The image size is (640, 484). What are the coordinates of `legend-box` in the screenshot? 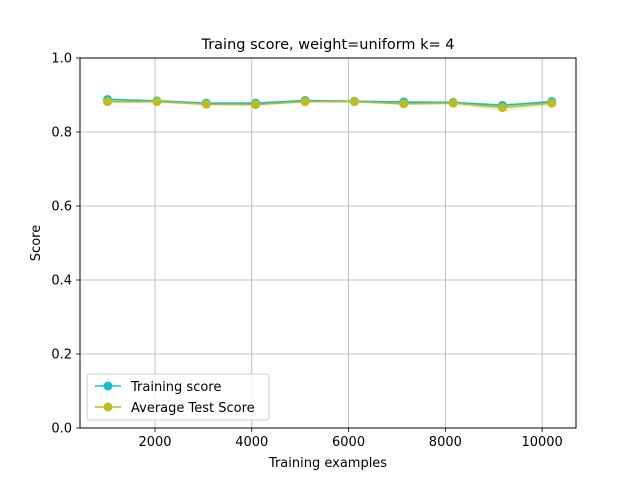 It's located at (178, 397).